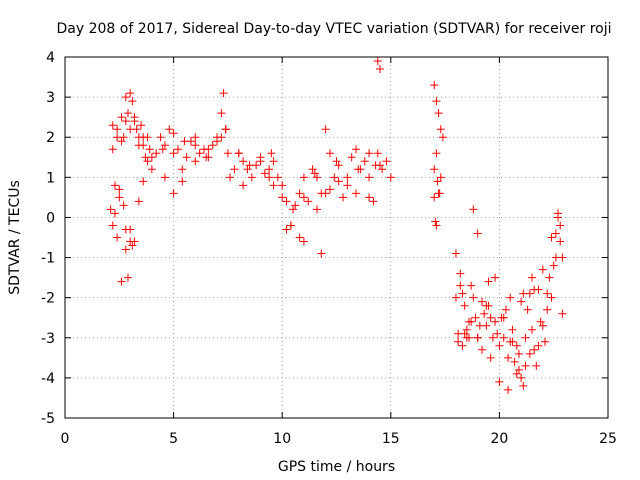 This screenshot has width=640, height=480. I want to click on y-tick-label: -3, so click(48, 339).